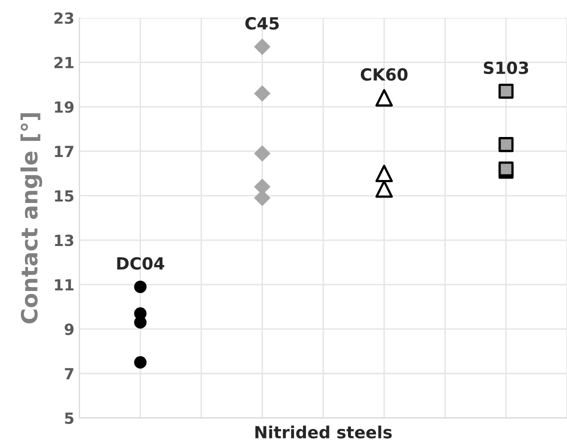 This screenshot has width=567, height=447. Describe the element at coordinates (64, 152) in the screenshot. I see `y-tick-label: 17` at that location.